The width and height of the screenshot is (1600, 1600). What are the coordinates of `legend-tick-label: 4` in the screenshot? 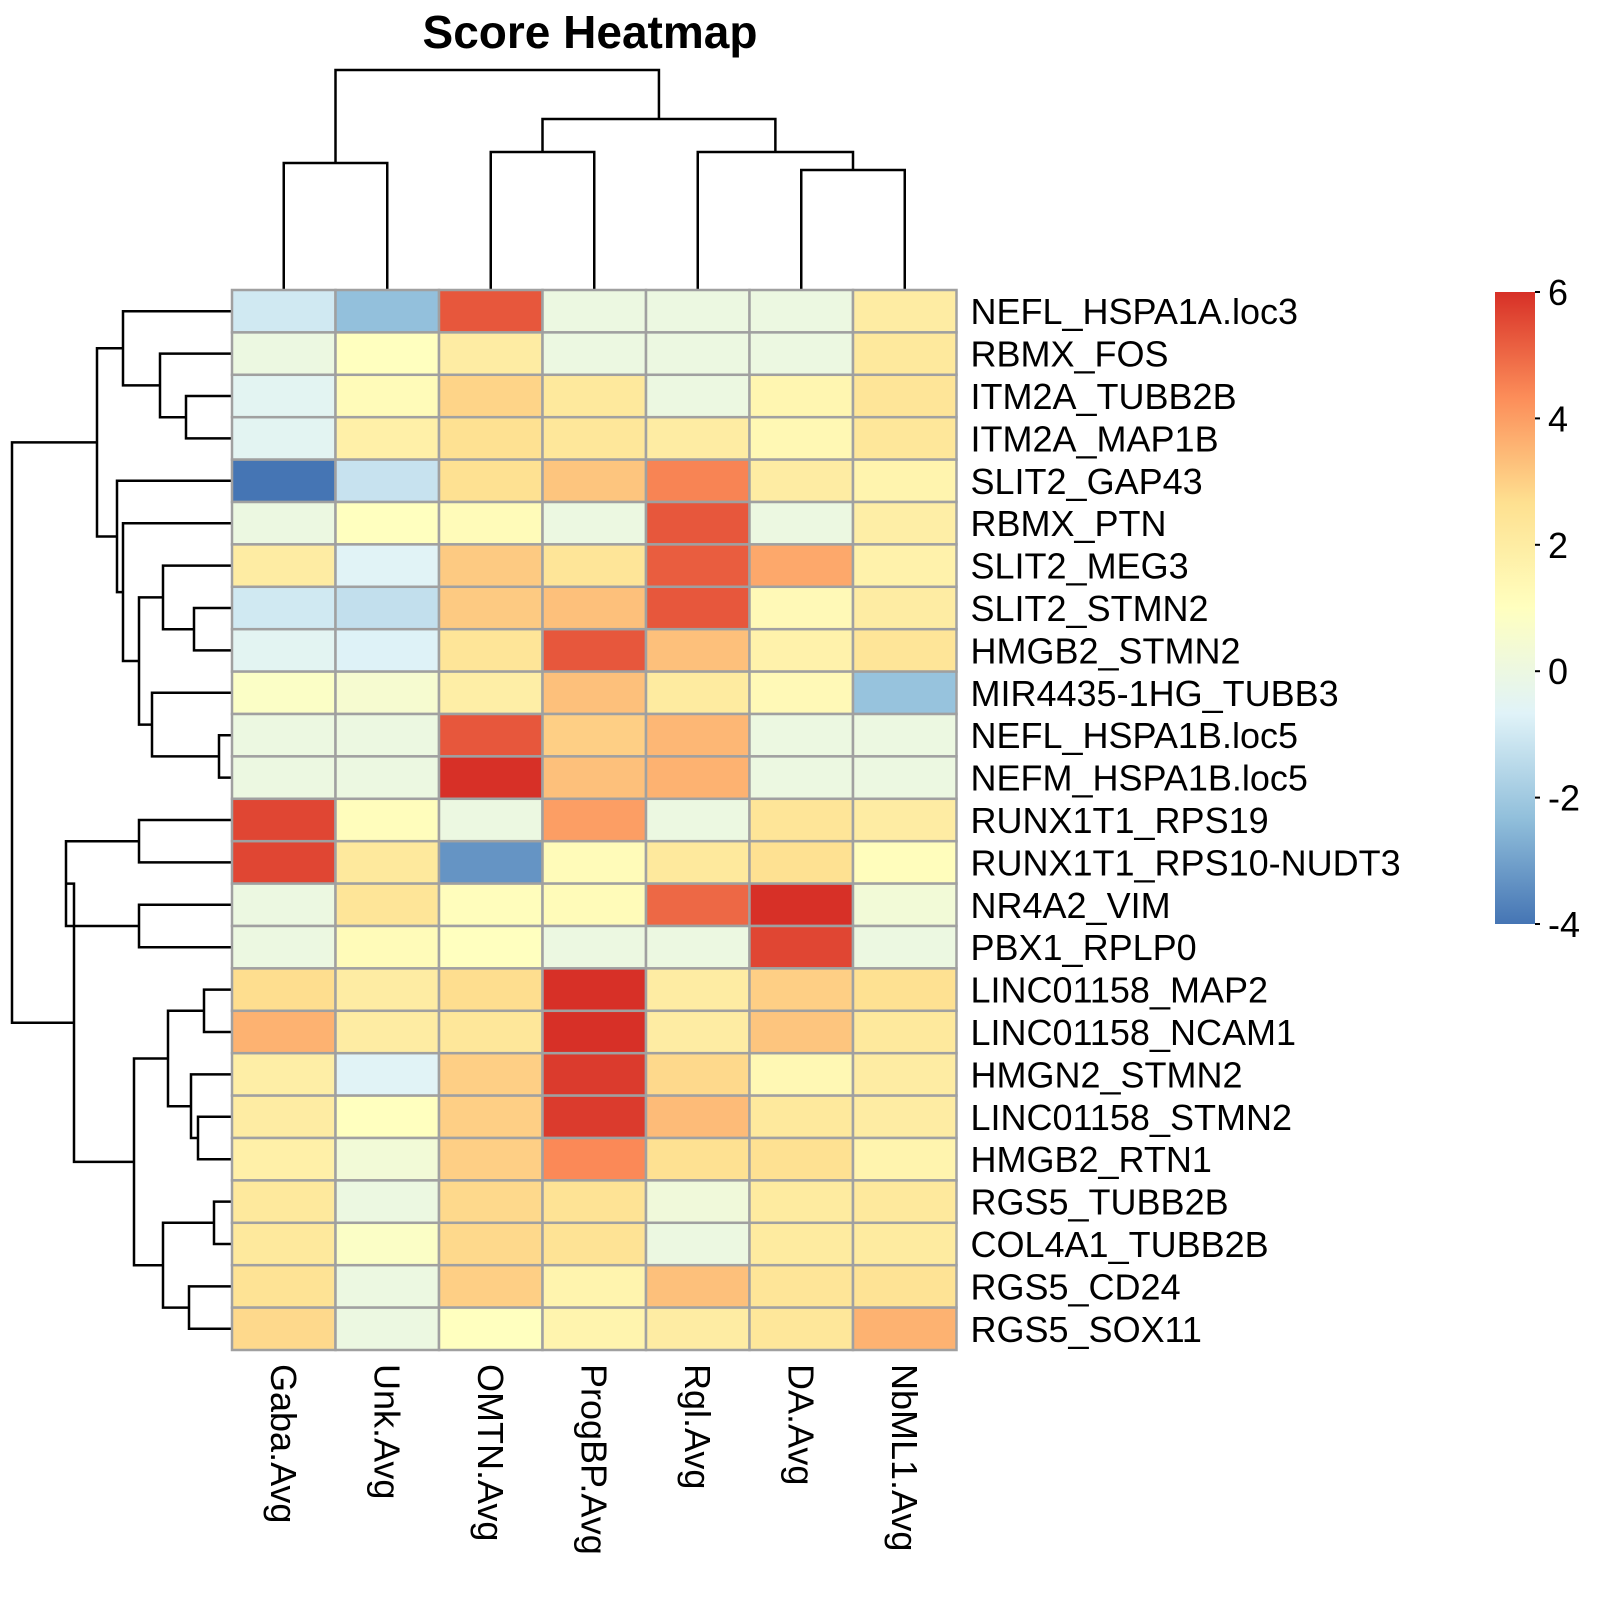 It's located at (1558, 418).